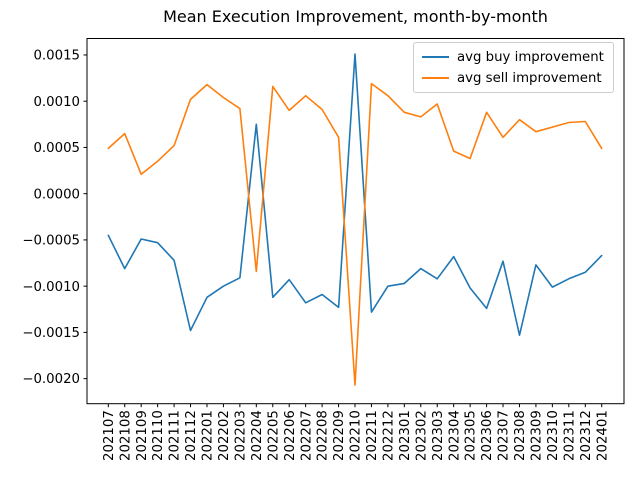 This screenshot has width=640, height=480. What do you see at coordinates (125, 435) in the screenshot?
I see `x-tick-label: 202108` at bounding box center [125, 435].